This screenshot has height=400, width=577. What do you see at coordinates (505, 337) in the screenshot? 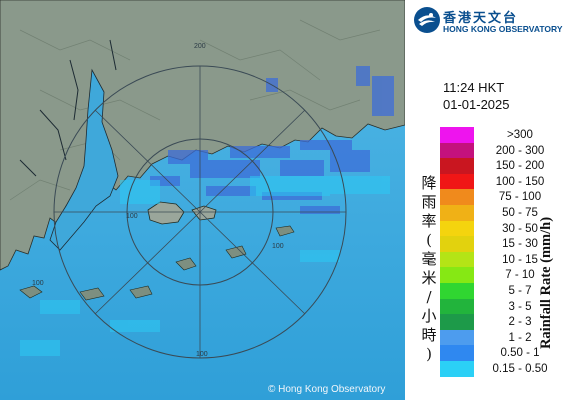
I see `legend-row: 1 - 2` at bounding box center [505, 337].